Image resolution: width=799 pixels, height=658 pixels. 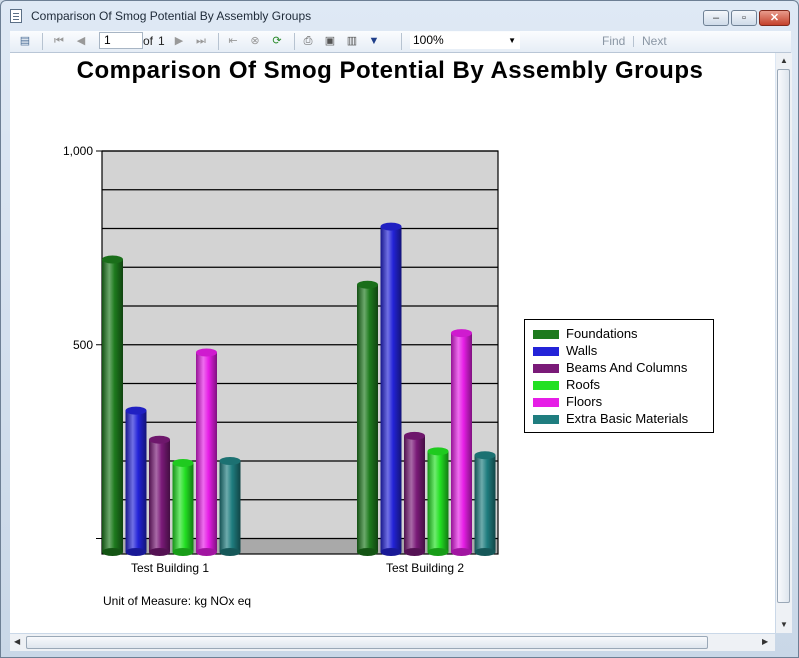 I want to click on minimize-button: –, so click(x=716, y=18).